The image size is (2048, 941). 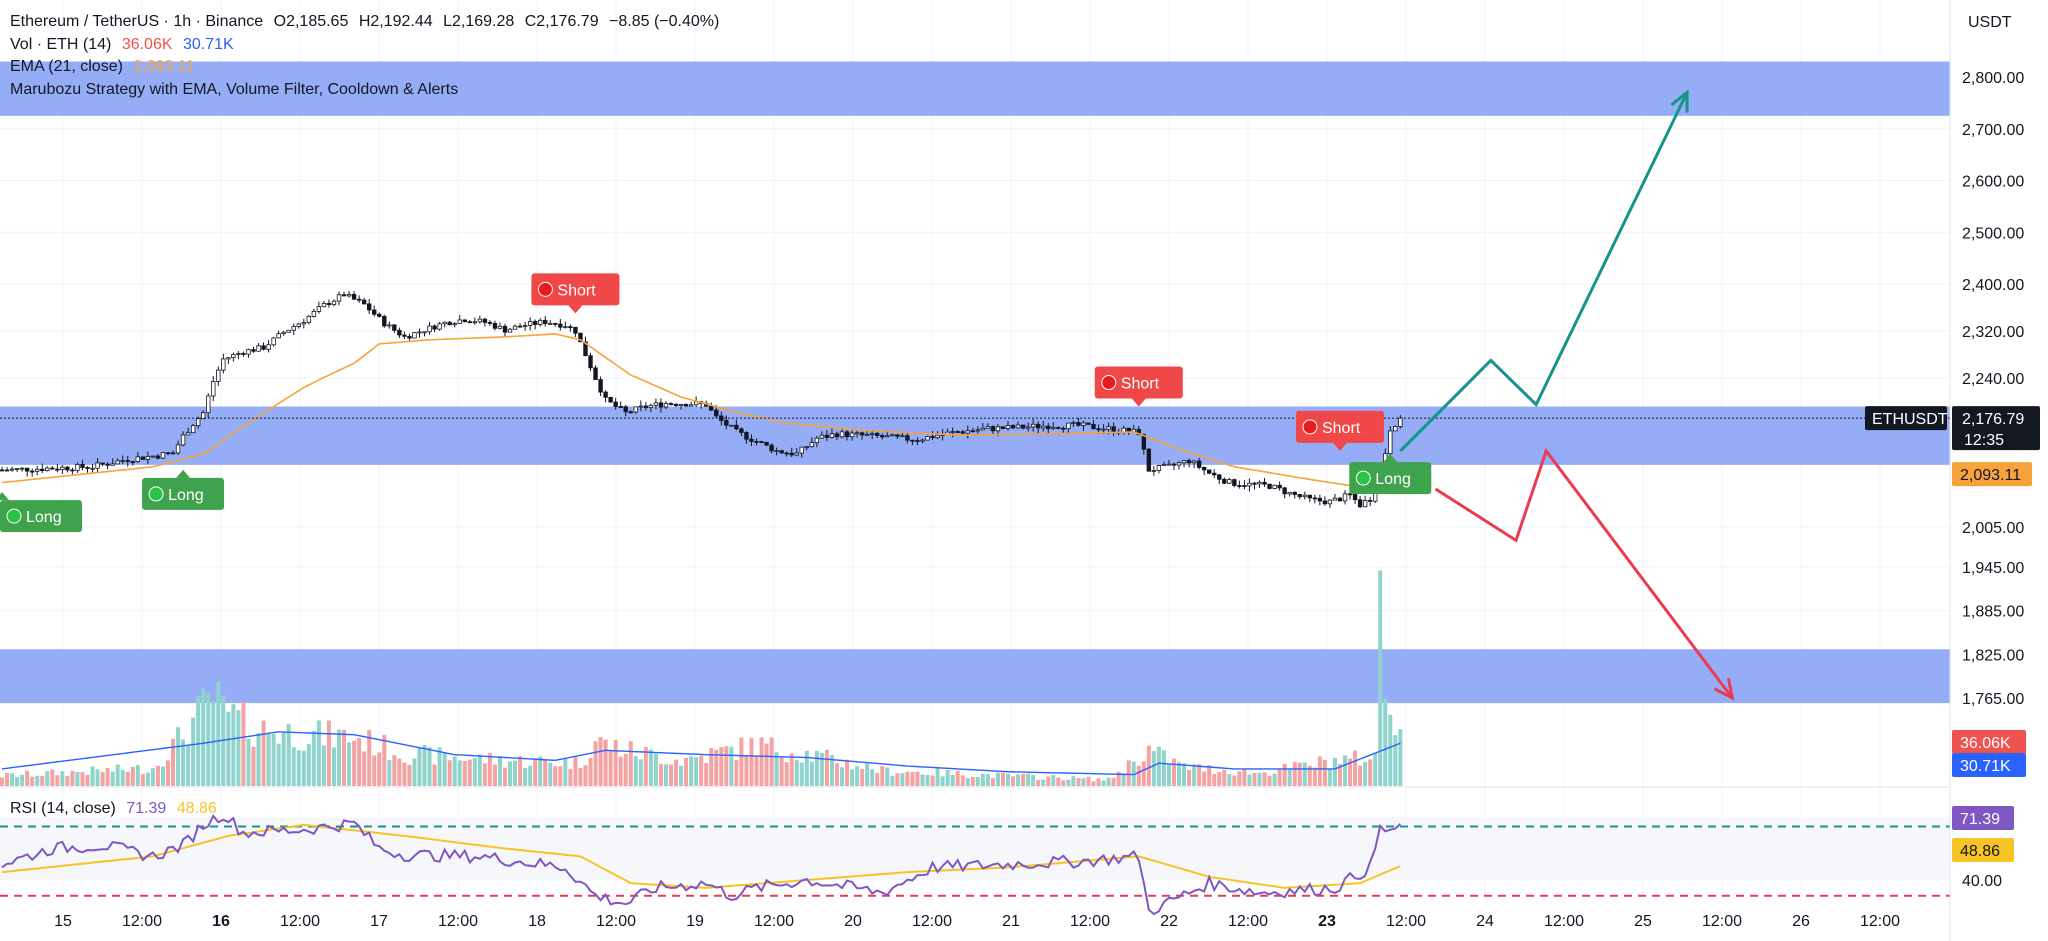 I want to click on signal-box, so click(x=1138, y=382).